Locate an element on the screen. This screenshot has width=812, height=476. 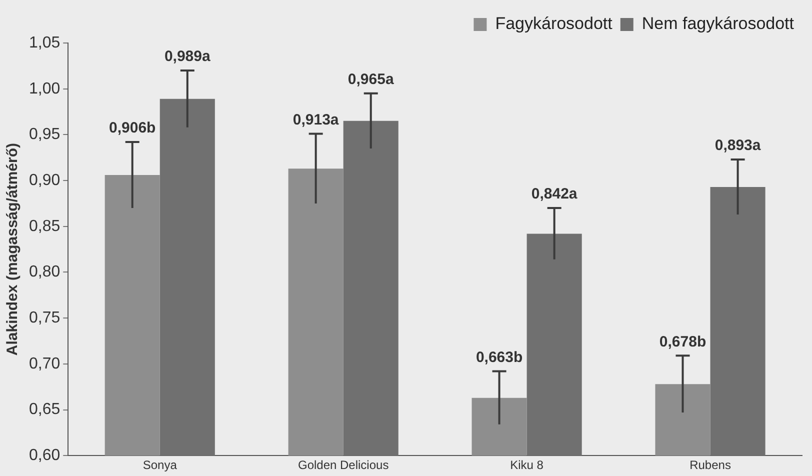
y-tick-label: 1,05 is located at coordinates (44, 43).